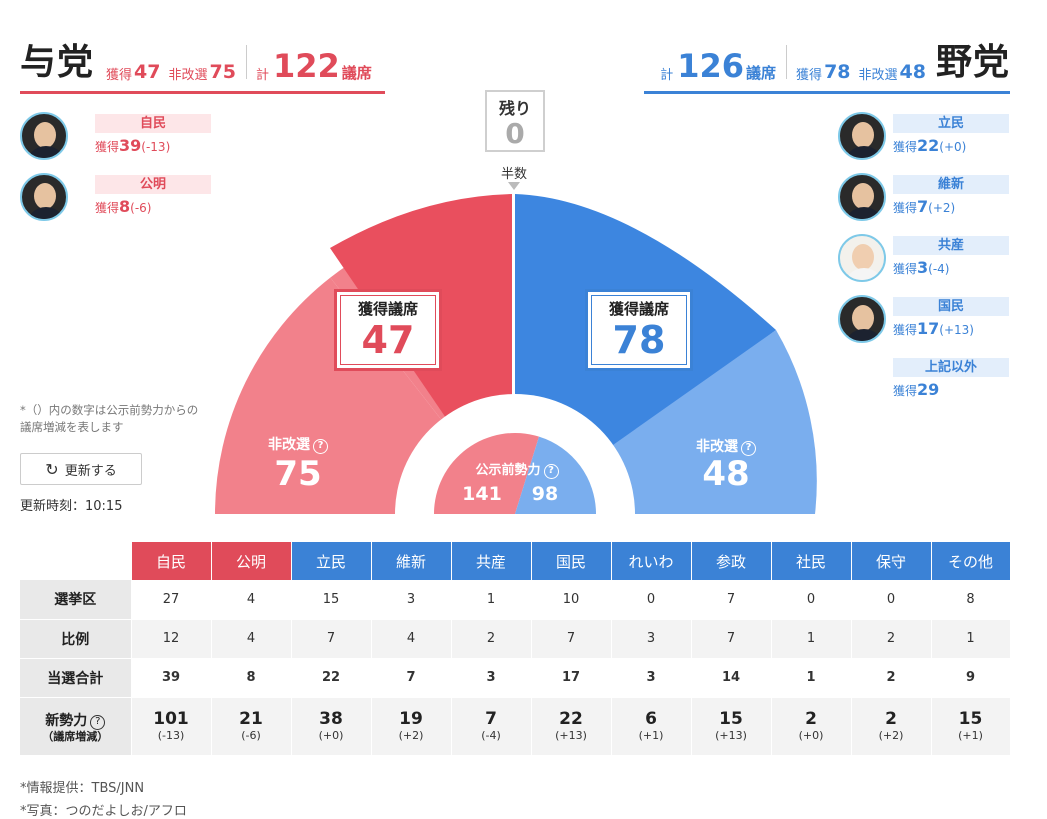  What do you see at coordinates (147, 72) in the screenshot?
I see `ruling-won-value: 47` at bounding box center [147, 72].